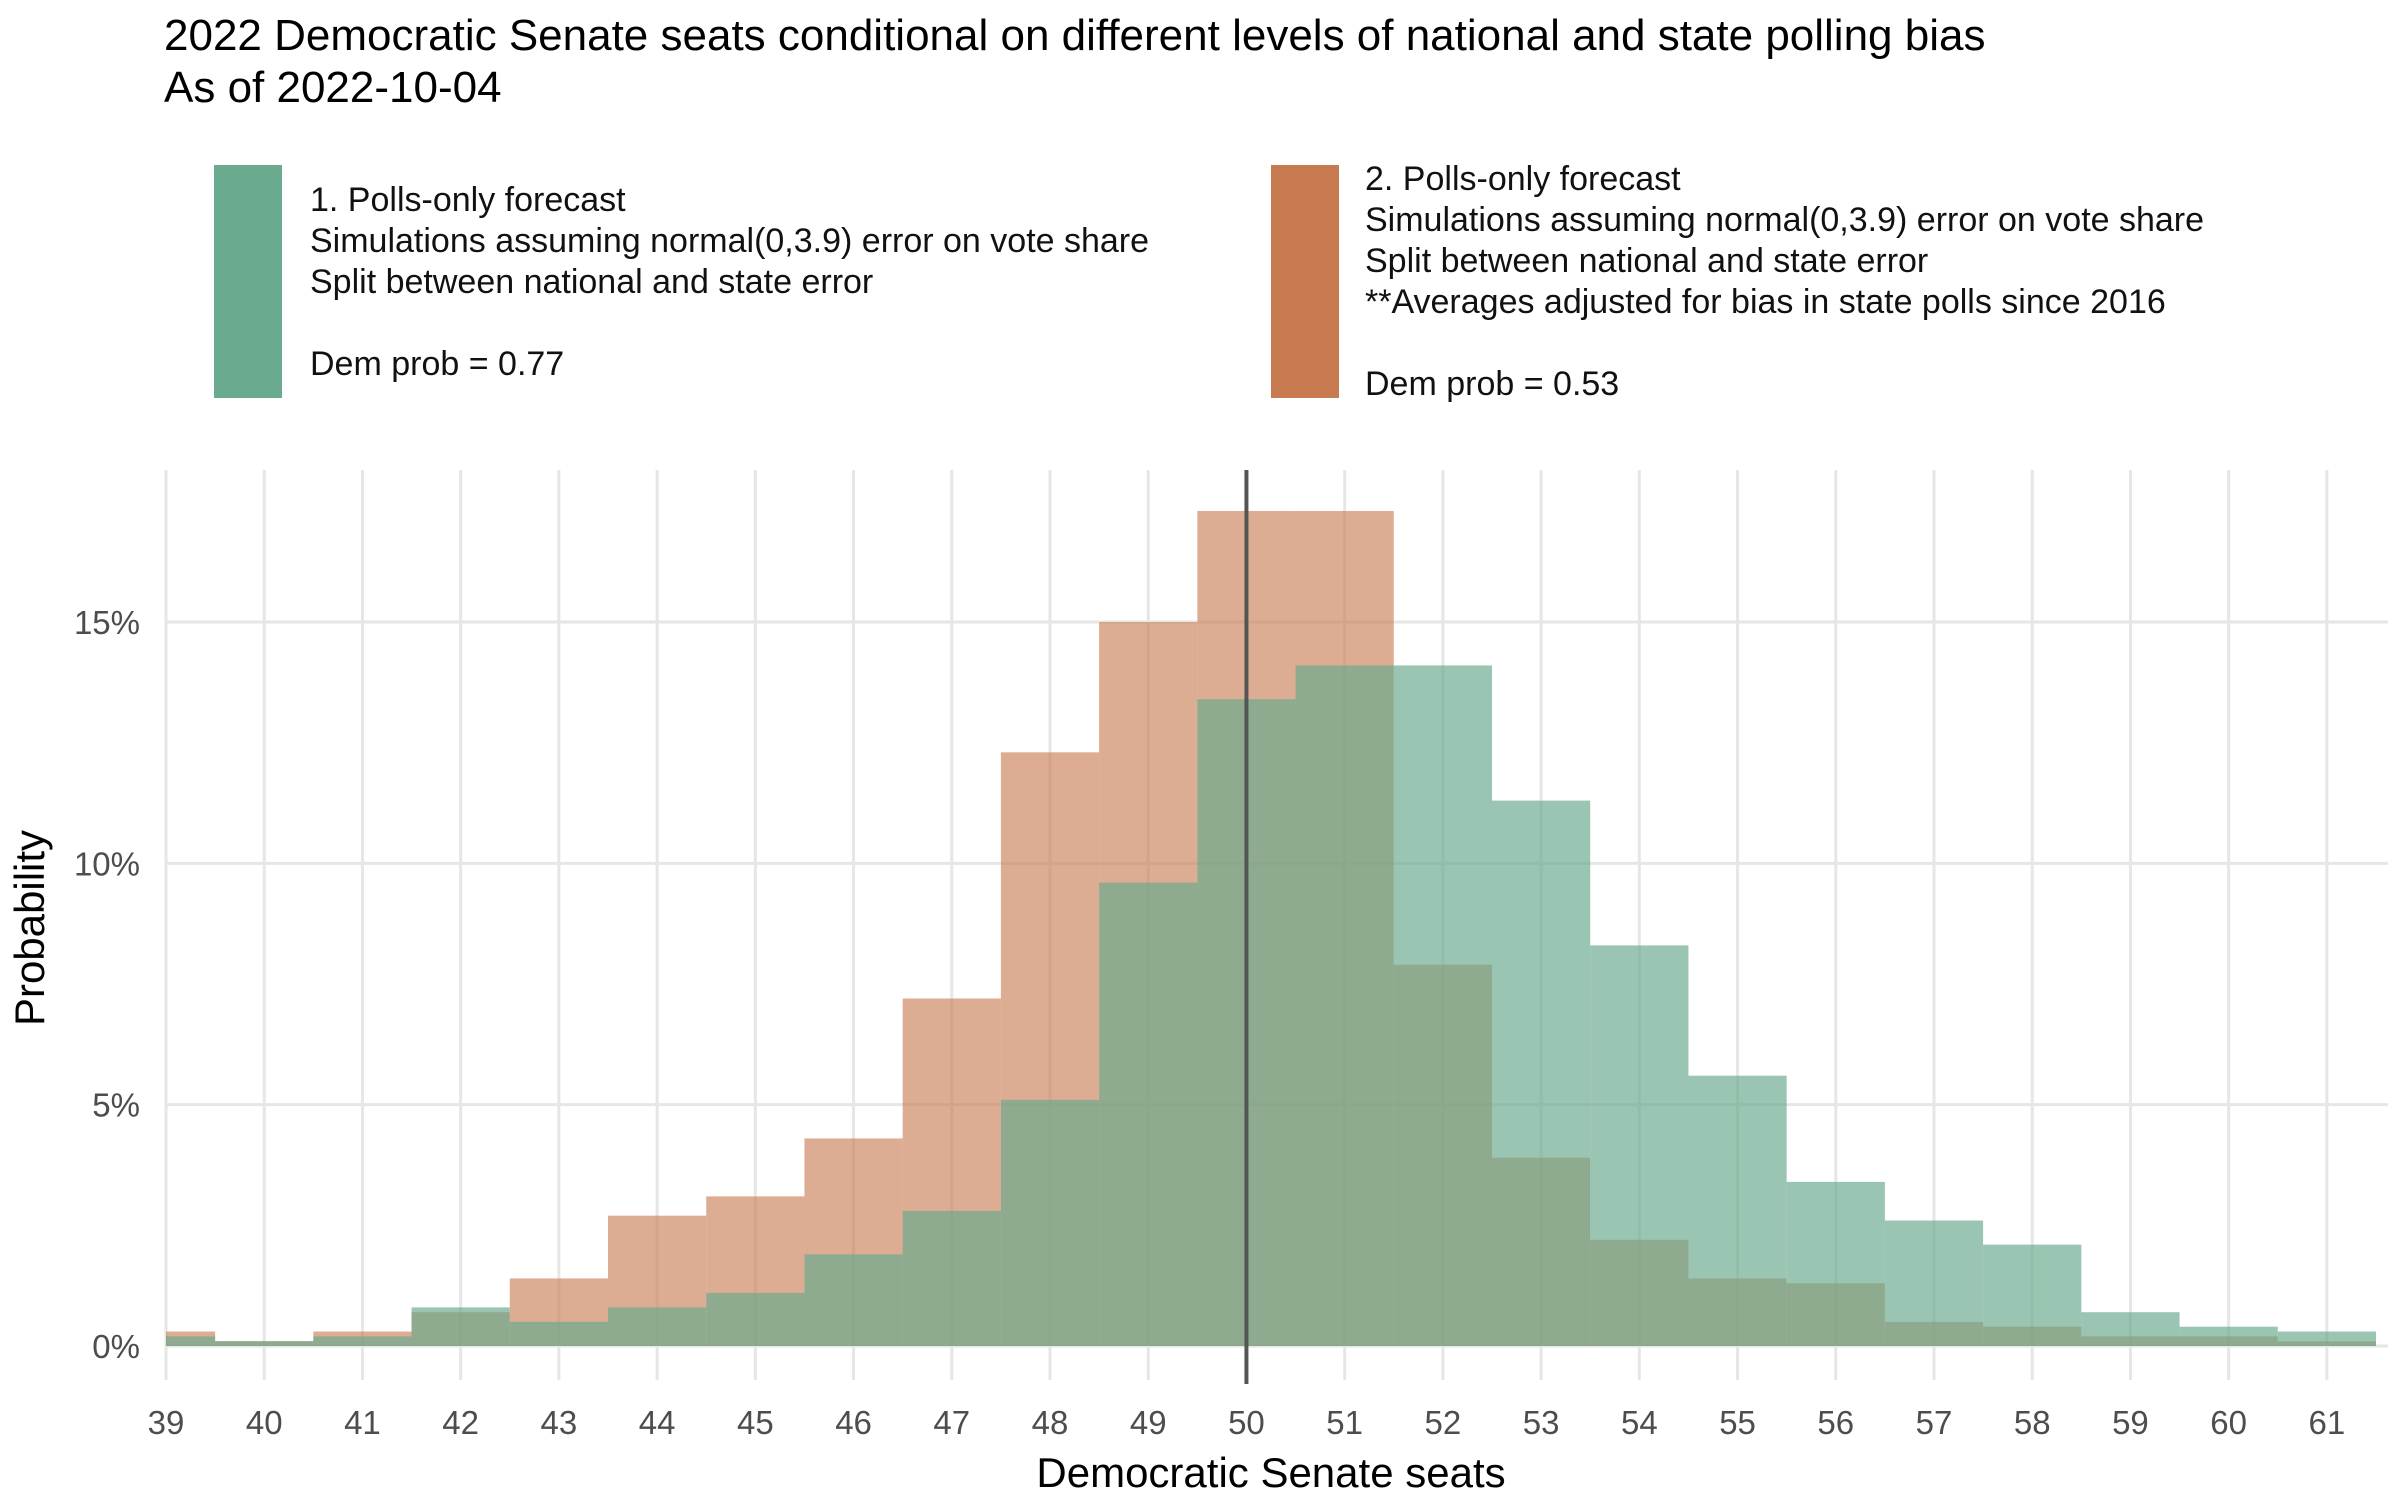  What do you see at coordinates (107, 984) in the screenshot?
I see `y-tick-labels: 0% 5% 10% 15%` at bounding box center [107, 984].